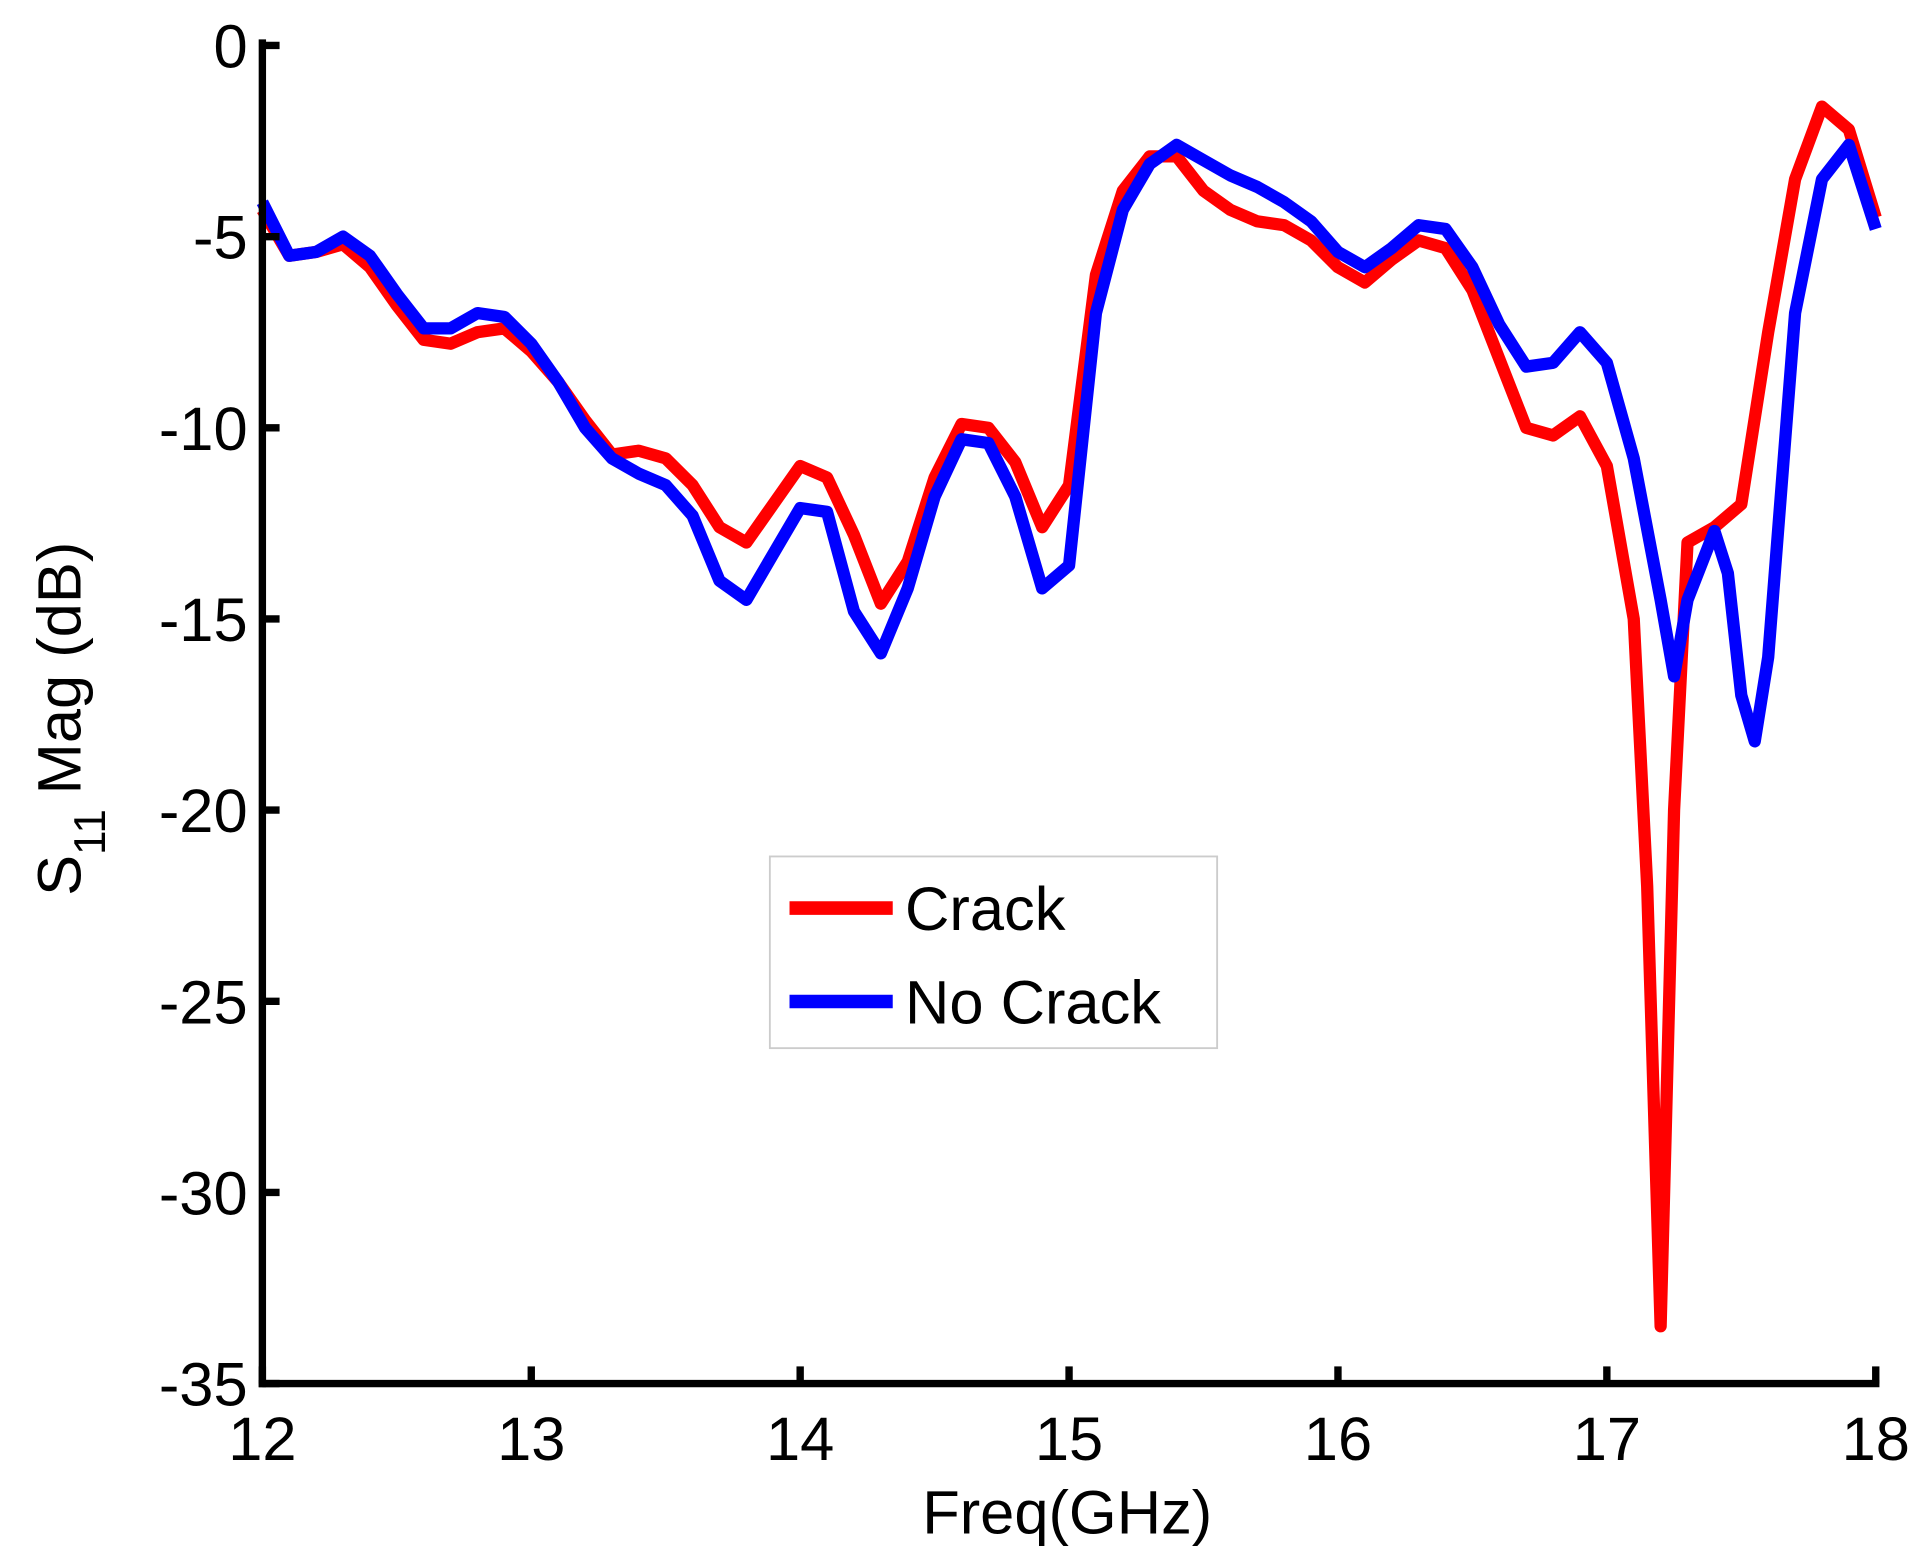  Describe the element at coordinates (985, 909) in the screenshot. I see `legend-label: Crack` at that location.